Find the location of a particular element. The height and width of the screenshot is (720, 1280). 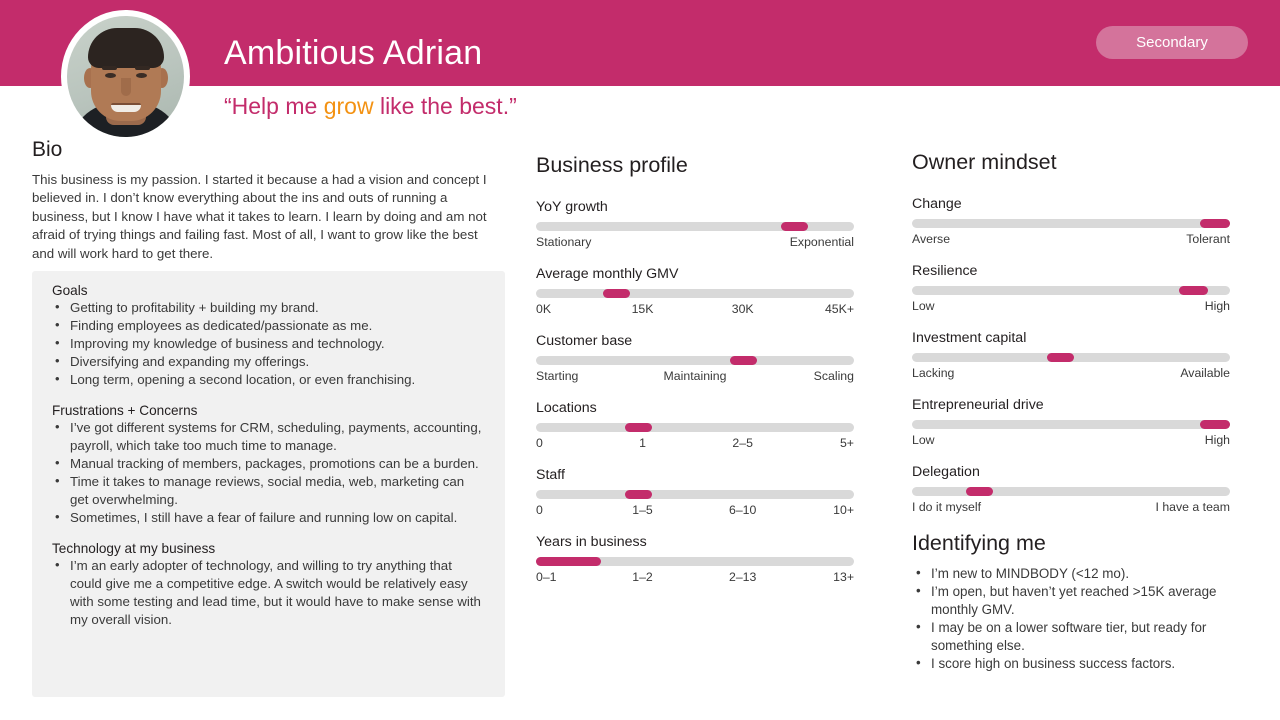

slider-scale-label: Averse is located at coordinates (931, 239).